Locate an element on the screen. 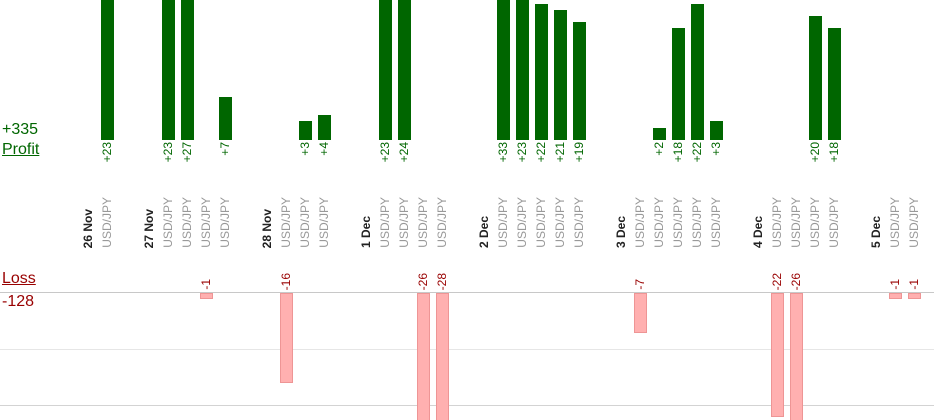 The image size is (934, 420). loss-lower-gridline is located at coordinates (467, 405).